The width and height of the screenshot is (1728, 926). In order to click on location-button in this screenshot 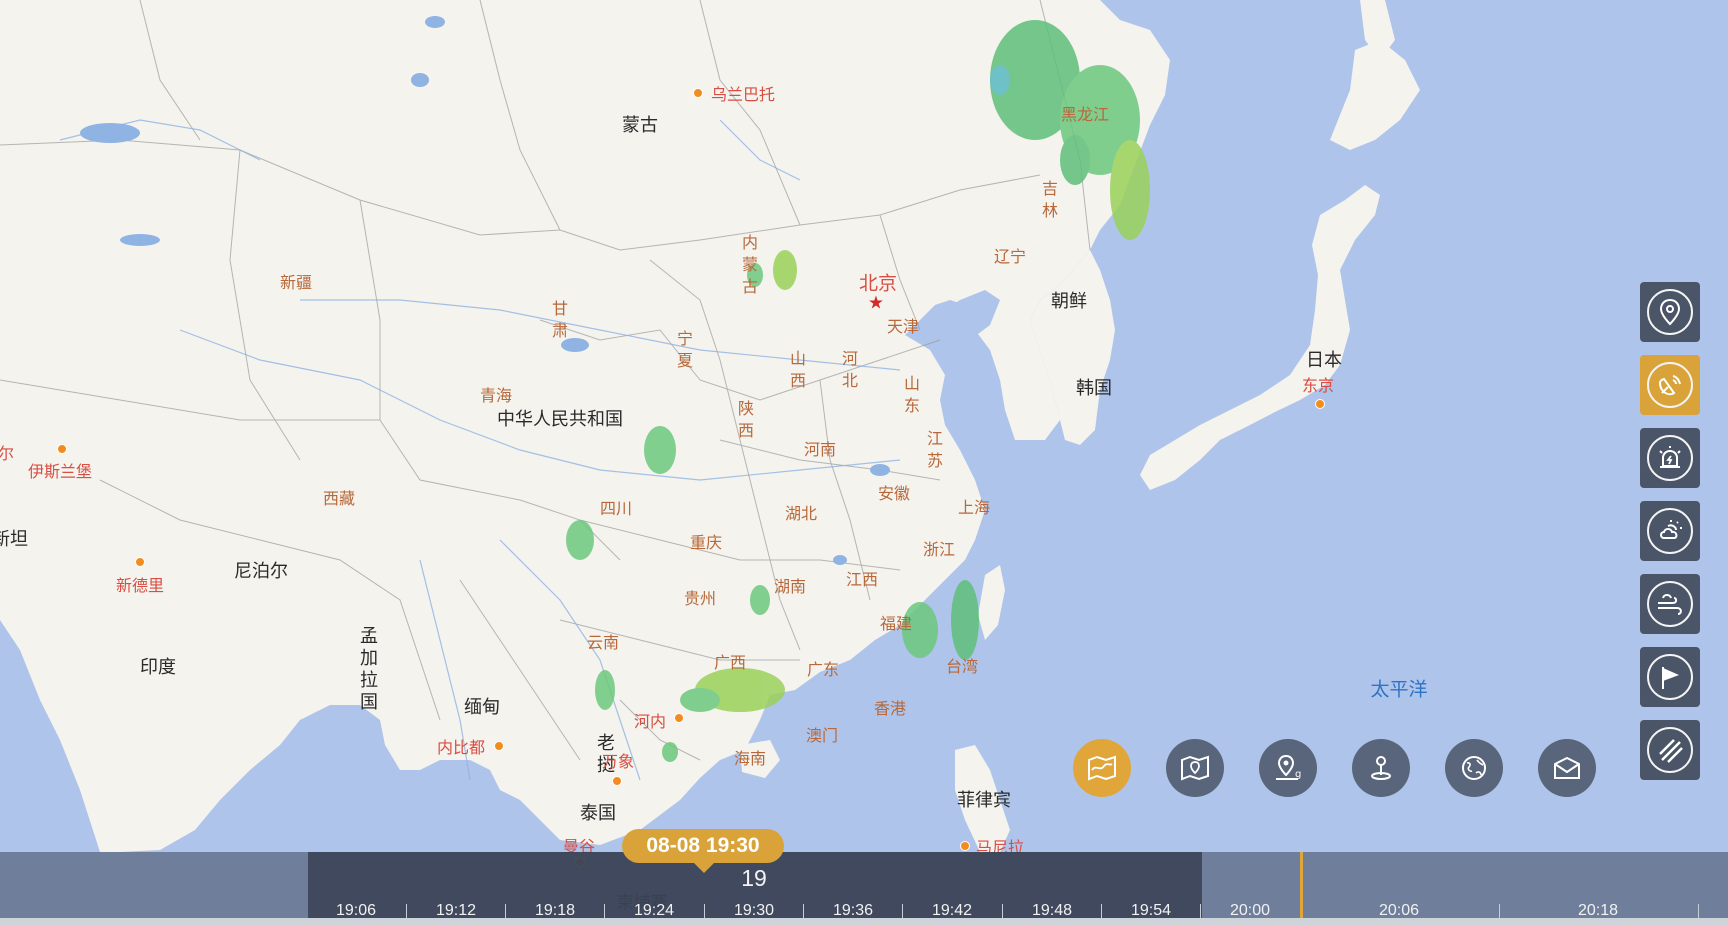, I will do `click(1670, 312)`.